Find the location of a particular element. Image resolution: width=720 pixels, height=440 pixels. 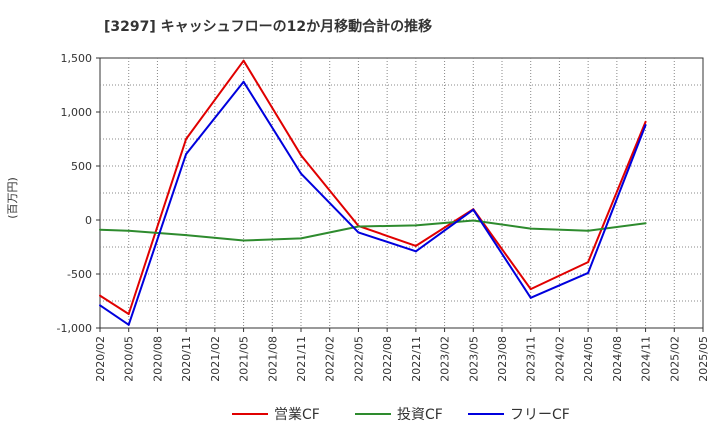

x-tick-label: 2023/08 is located at coordinates (502, 359).